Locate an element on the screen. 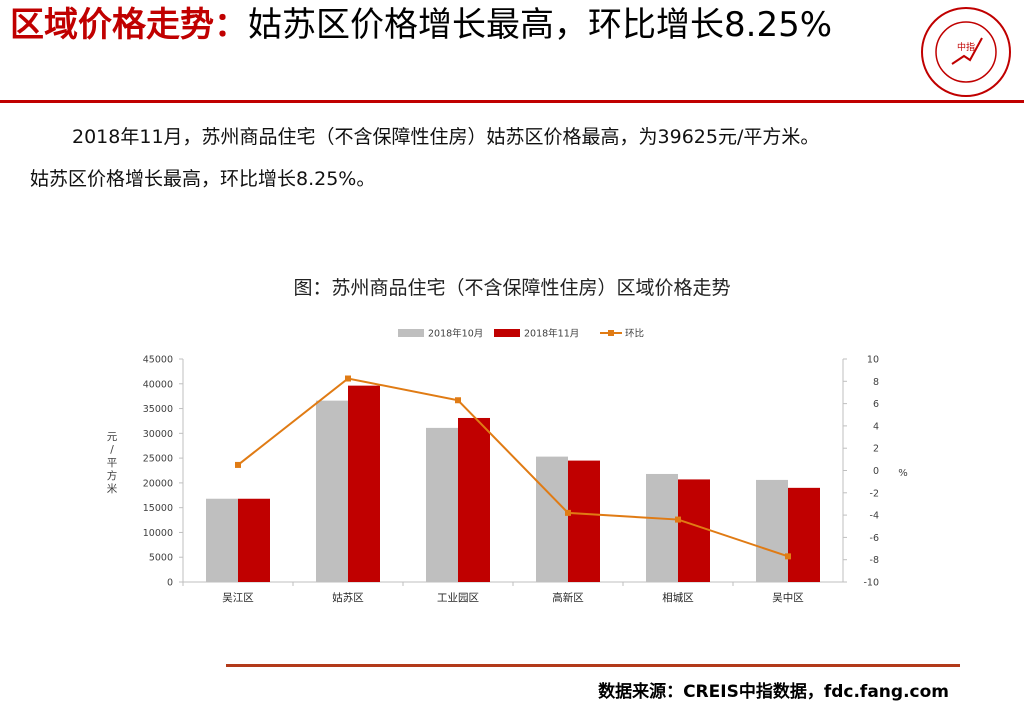 The image size is (1024, 709). y2-tick-label: -6 is located at coordinates (874, 538).